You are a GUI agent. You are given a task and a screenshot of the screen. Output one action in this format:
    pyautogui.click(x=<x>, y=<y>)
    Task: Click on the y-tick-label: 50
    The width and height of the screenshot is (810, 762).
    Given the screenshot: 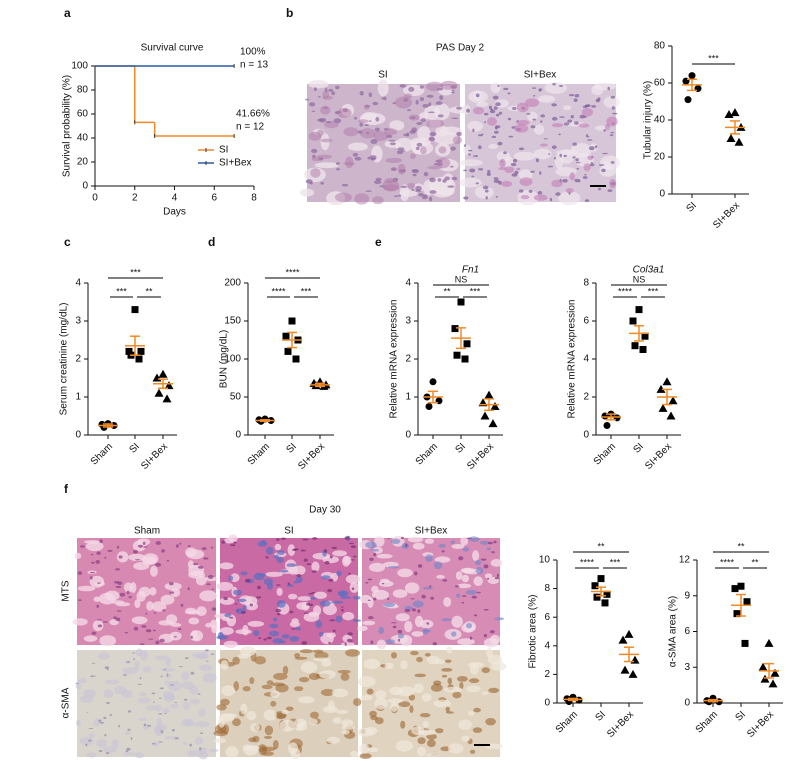 What is the action you would take?
    pyautogui.click(x=236, y=397)
    